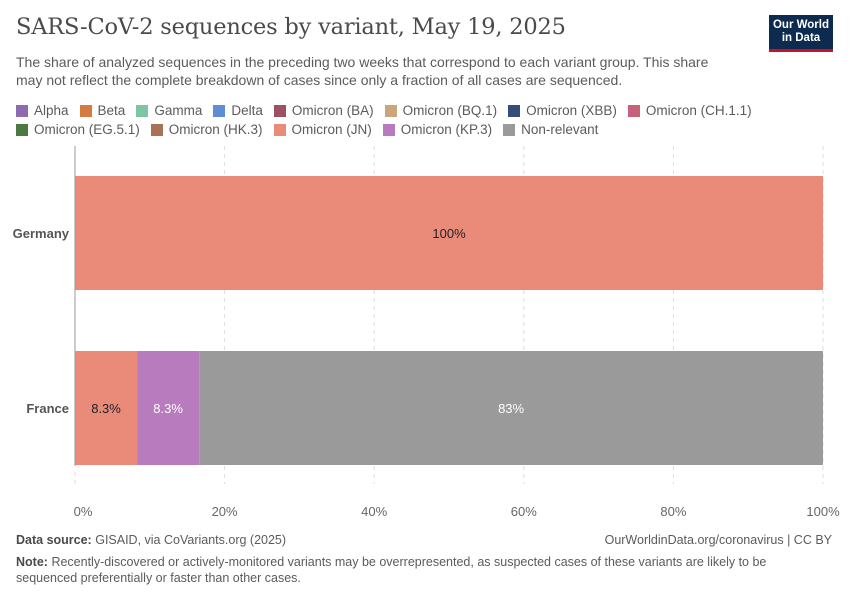 The width and height of the screenshot is (850, 600). I want to click on legend-item: Delta, so click(238, 110).